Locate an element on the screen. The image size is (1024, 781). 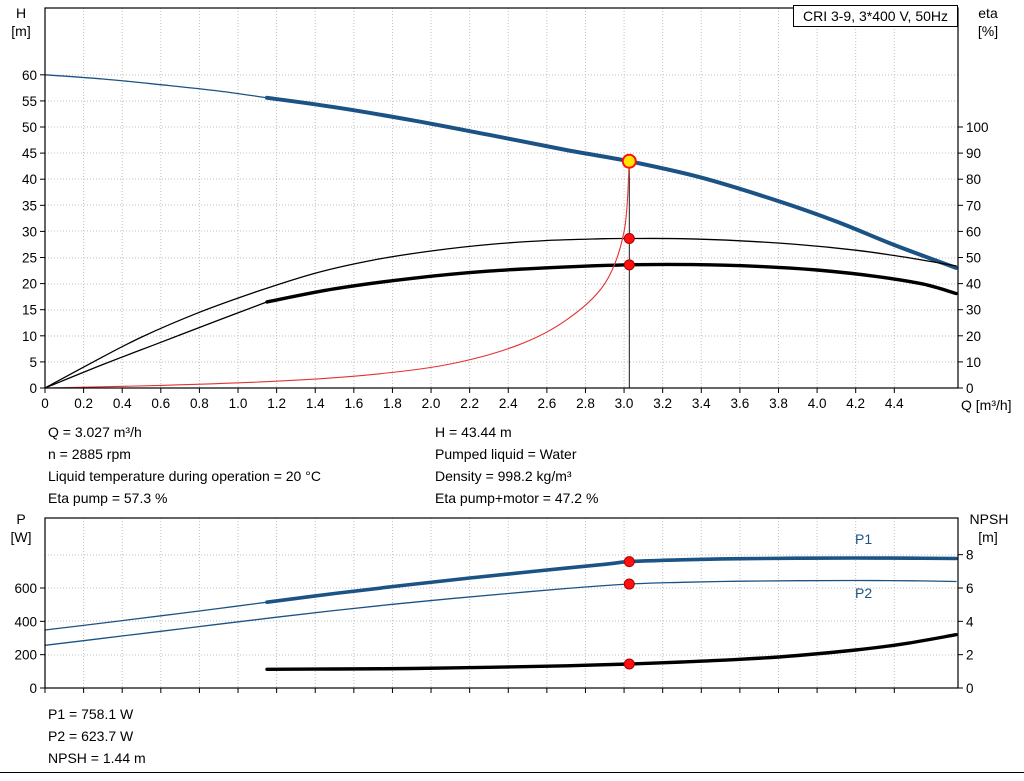
tick-label: 1.8 is located at coordinates (392, 403).